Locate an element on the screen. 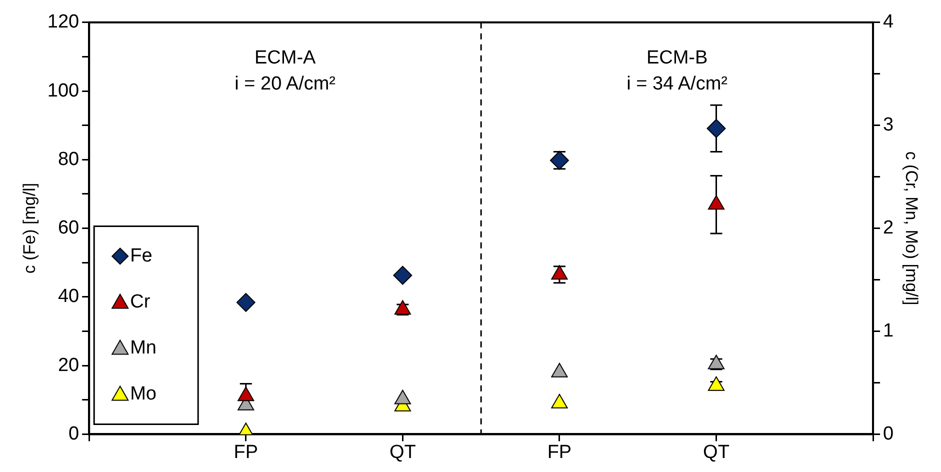 The height and width of the screenshot is (472, 941). annotation: i = 34 A/cm² is located at coordinates (677, 84).